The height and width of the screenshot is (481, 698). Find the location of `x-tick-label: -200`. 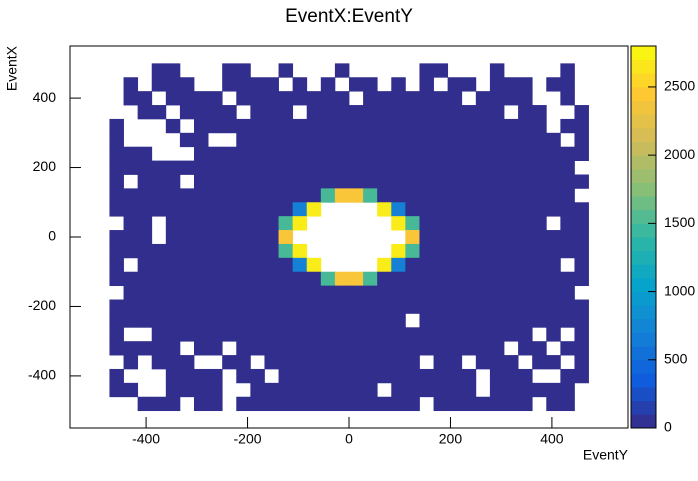

x-tick-label: -200 is located at coordinates (248, 439).